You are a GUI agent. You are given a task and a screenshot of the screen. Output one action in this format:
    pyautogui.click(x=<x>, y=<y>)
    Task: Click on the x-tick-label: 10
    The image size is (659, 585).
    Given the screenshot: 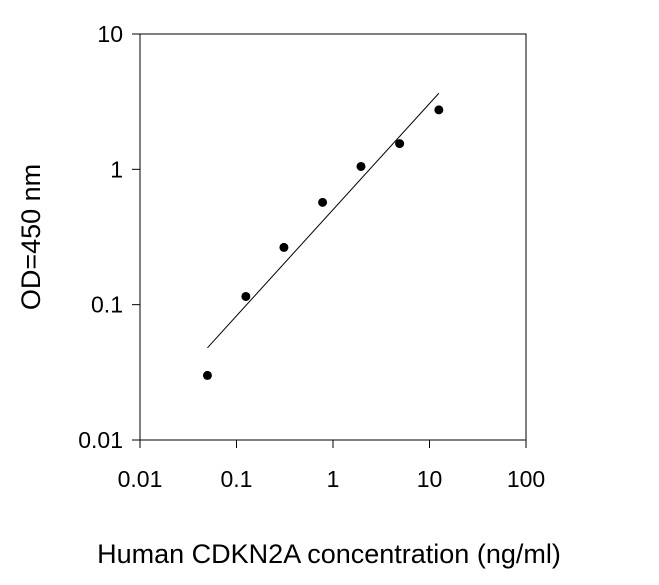 What is the action you would take?
    pyautogui.click(x=430, y=479)
    